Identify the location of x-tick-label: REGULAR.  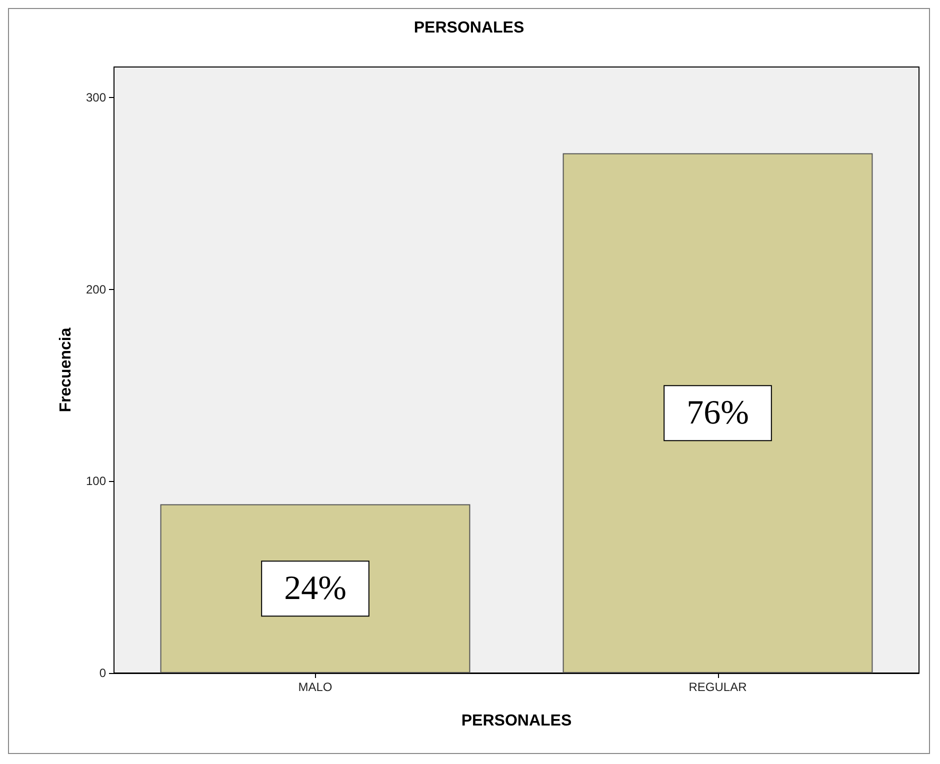
(718, 687).